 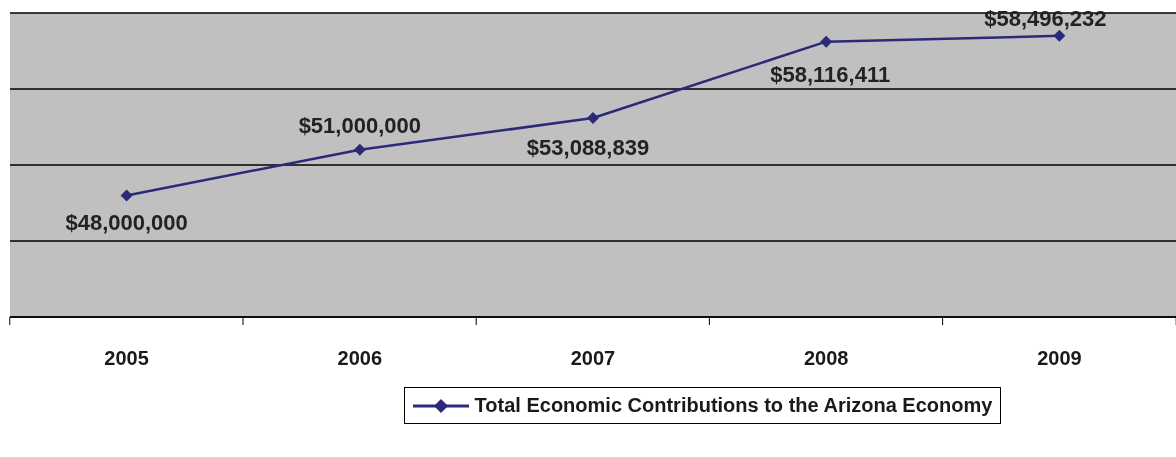 I want to click on x-tick-label: 2007, so click(x=593, y=358).